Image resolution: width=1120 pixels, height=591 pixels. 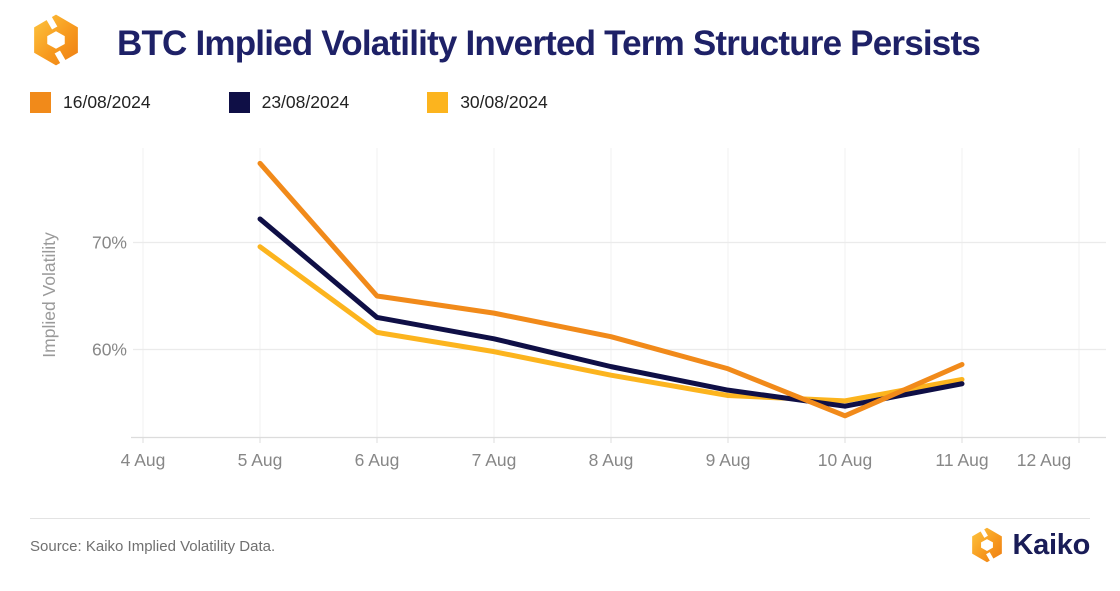 What do you see at coordinates (107, 102) in the screenshot?
I see `legend-label: 16/08/2024` at bounding box center [107, 102].